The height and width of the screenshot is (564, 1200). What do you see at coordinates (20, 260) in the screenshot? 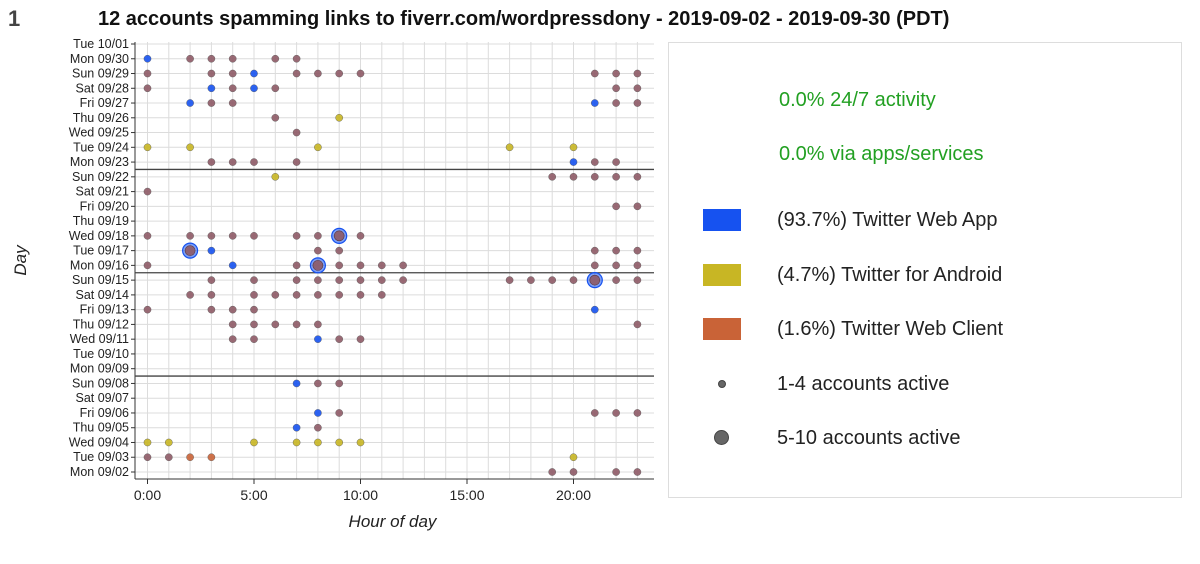
I see `y-axis-label: Day` at bounding box center [20, 260].